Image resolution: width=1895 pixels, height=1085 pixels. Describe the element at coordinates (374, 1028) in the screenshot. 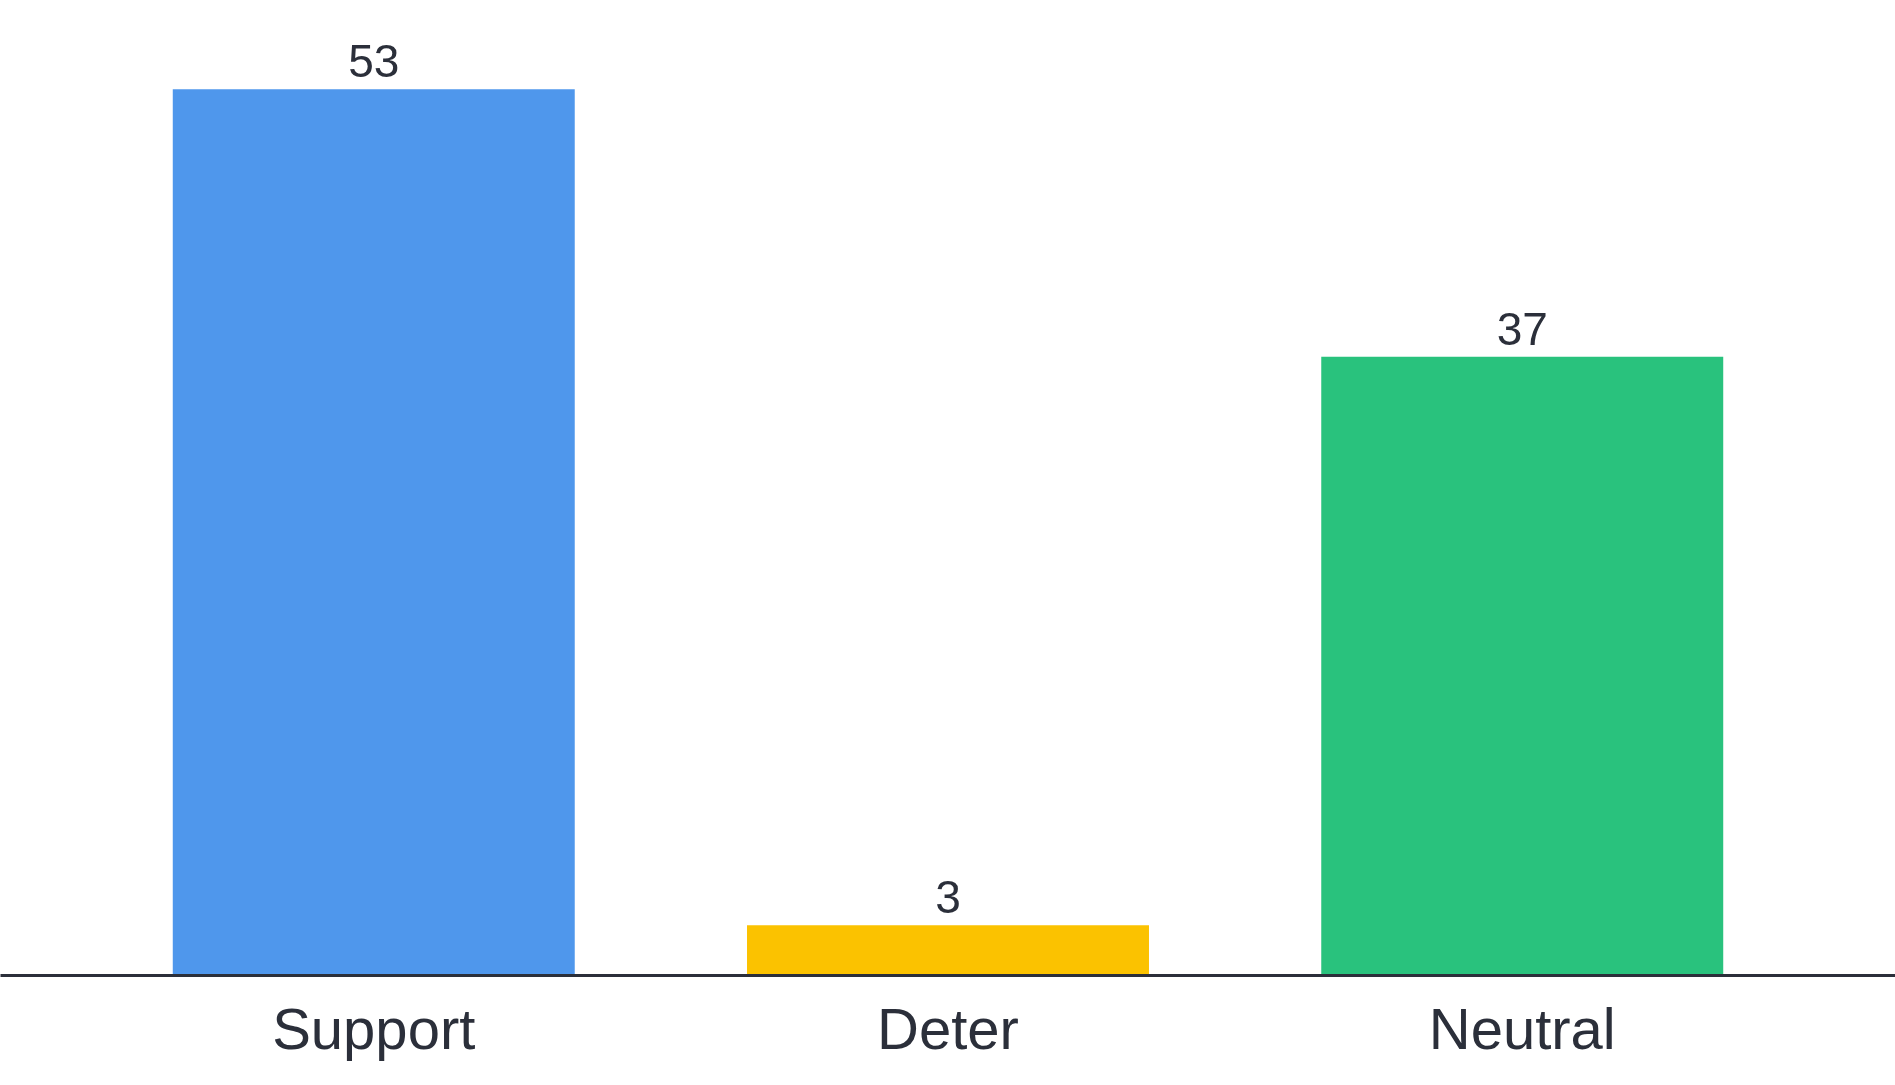

I see `x-tick-label: Support` at that location.